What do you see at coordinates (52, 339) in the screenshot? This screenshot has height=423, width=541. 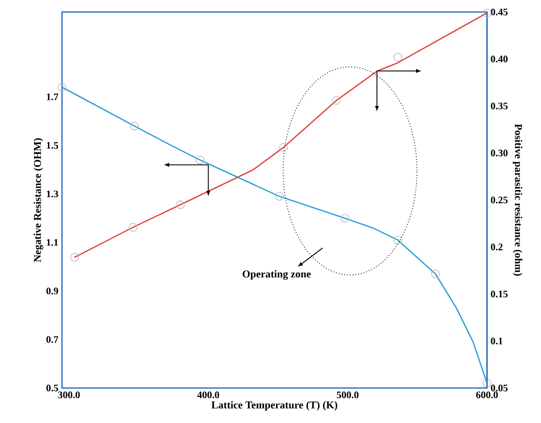 I see `y-tick-label: 0.7` at bounding box center [52, 339].